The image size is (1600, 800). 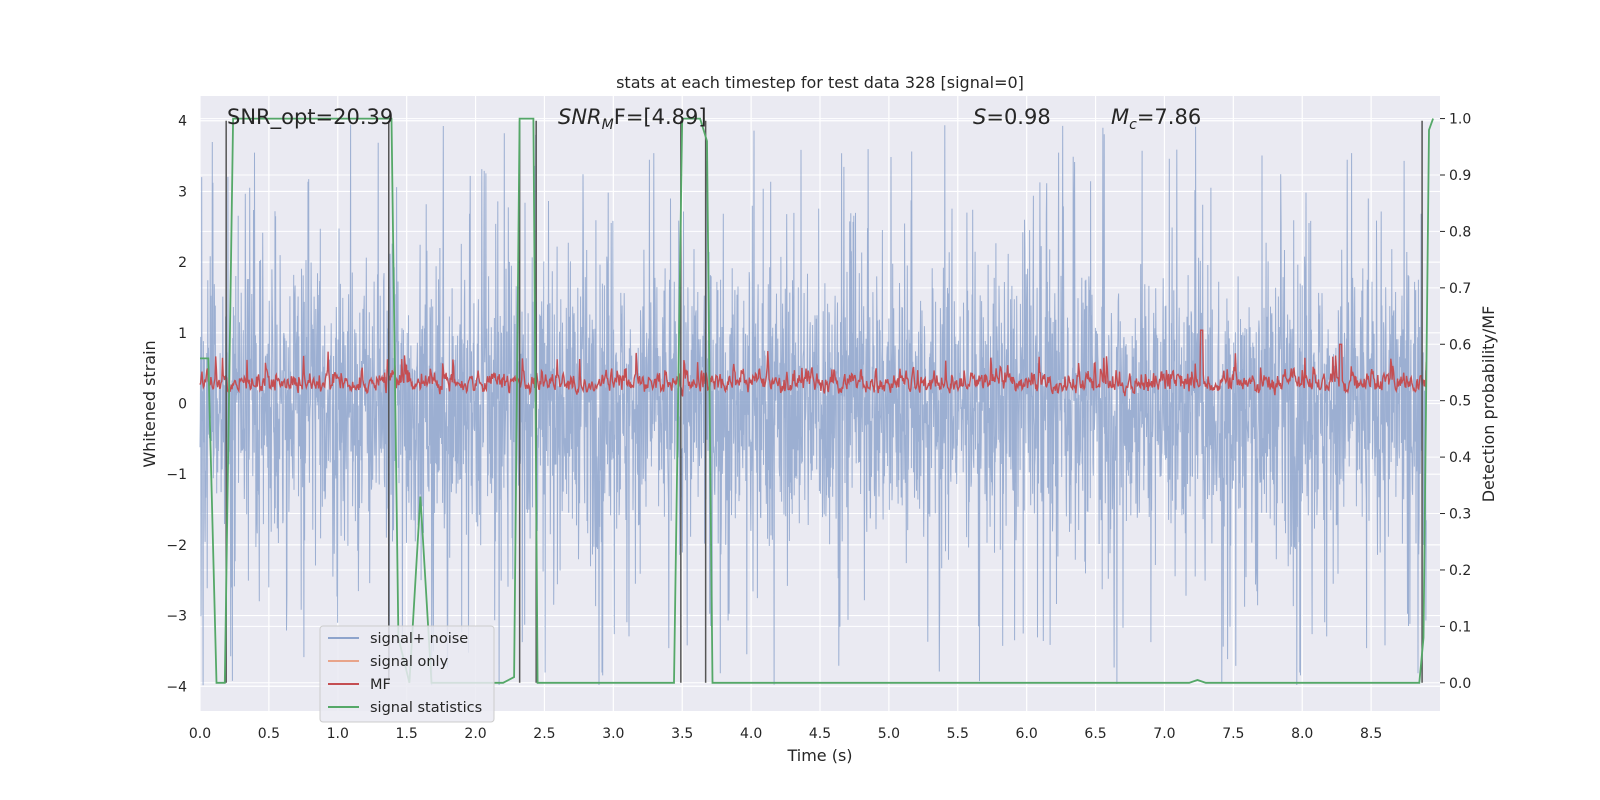 I want to click on legend-entry-signal-statistics: signal statistics, so click(x=405, y=708).